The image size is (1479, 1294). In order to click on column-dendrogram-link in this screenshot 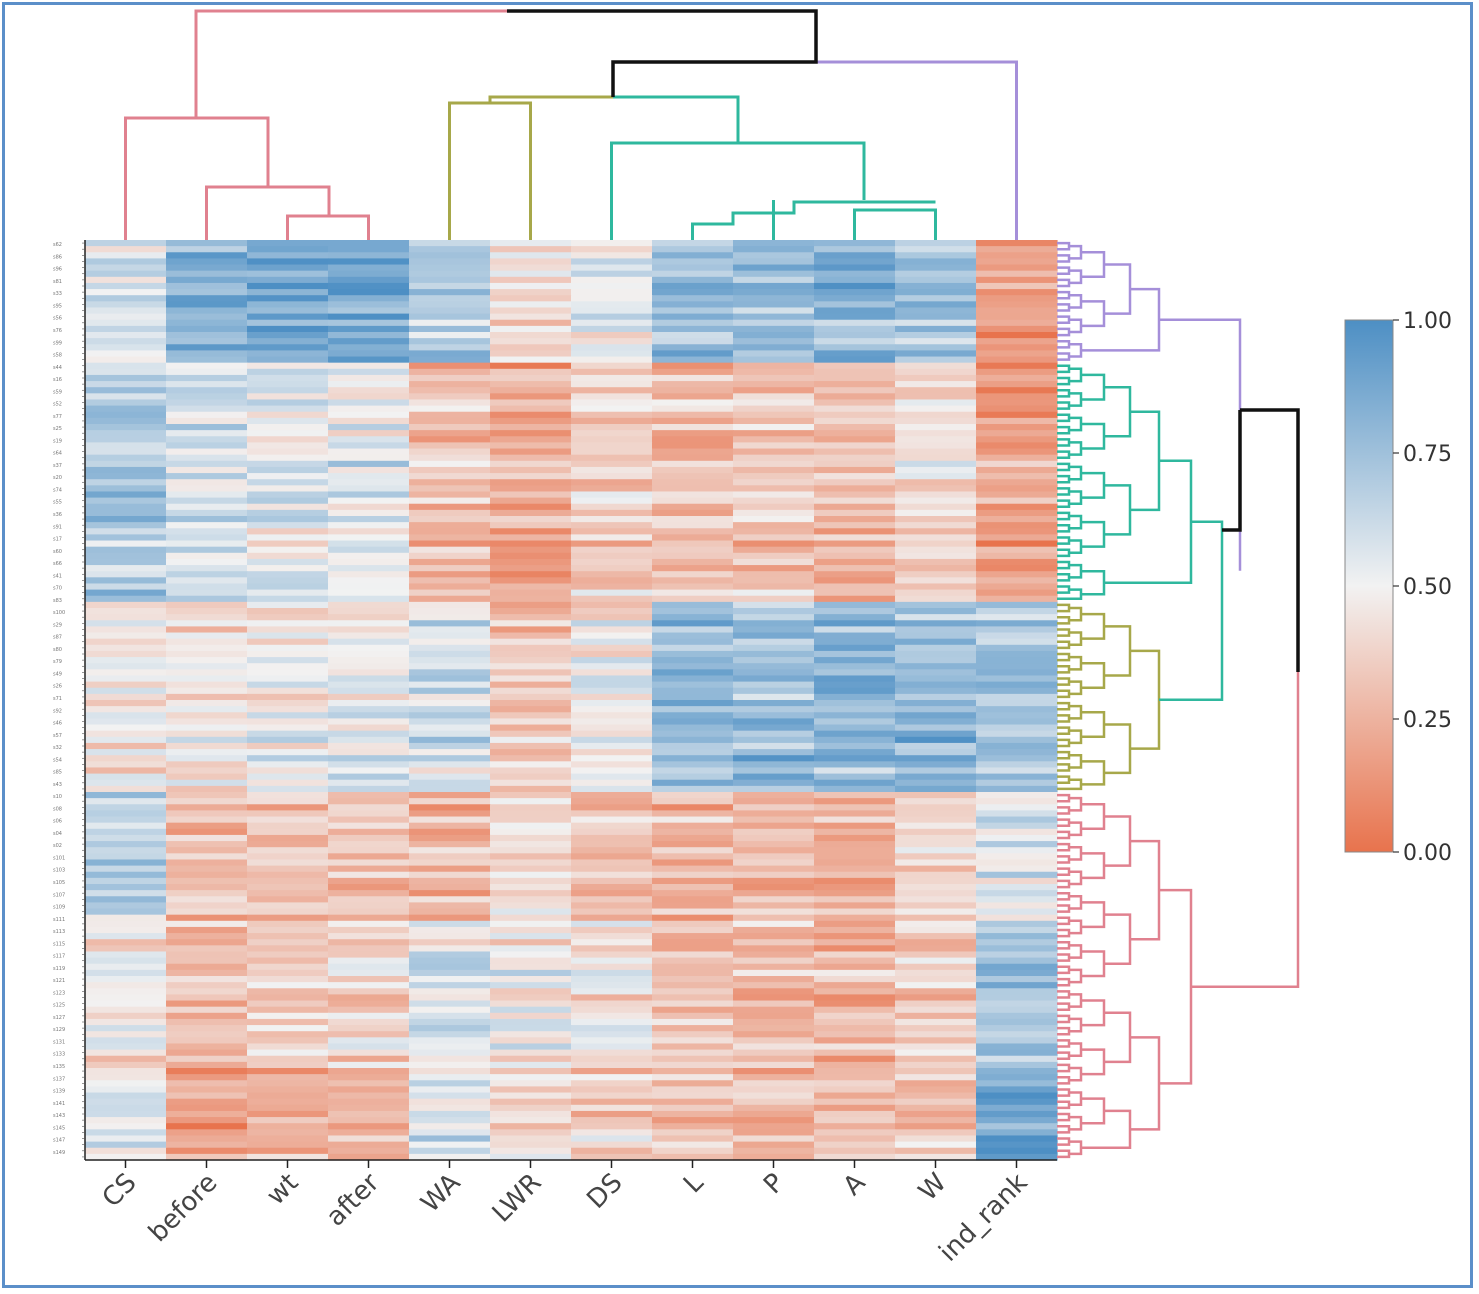, I will do `click(917, 150)`.